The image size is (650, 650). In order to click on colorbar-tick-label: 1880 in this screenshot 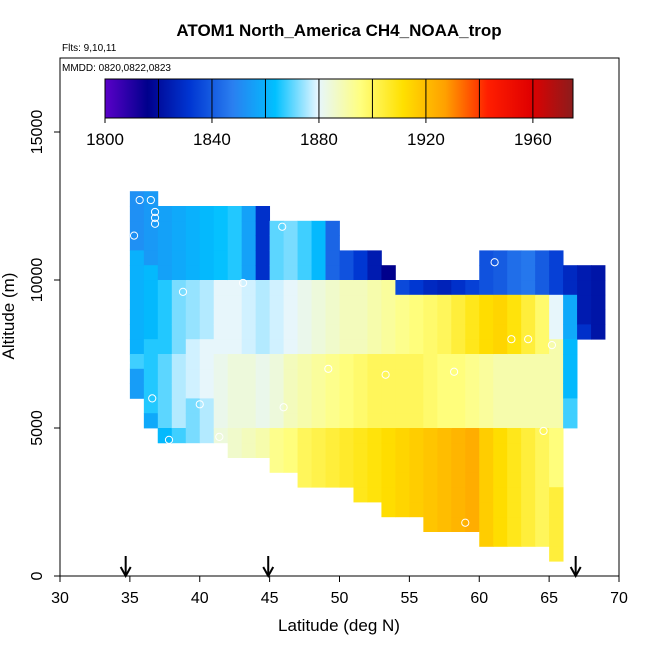, I will do `click(319, 139)`.